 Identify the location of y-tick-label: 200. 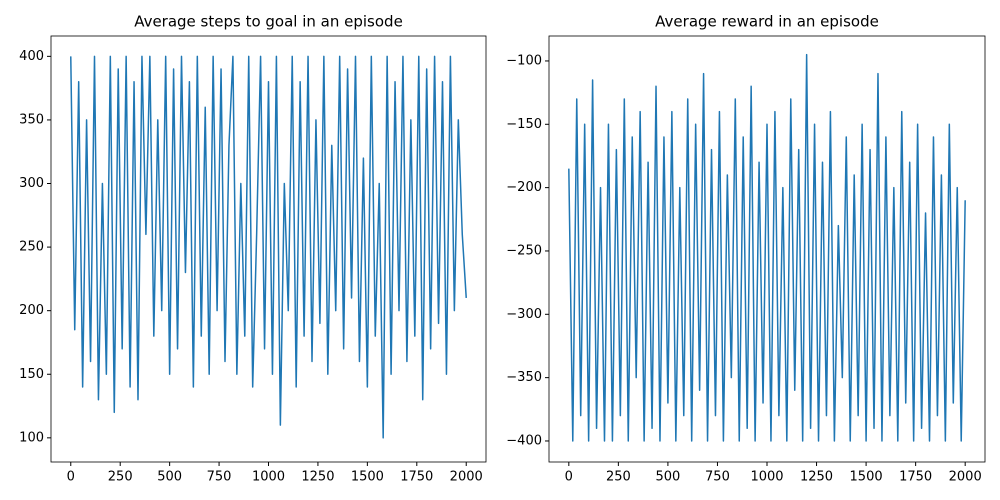
(31, 310).